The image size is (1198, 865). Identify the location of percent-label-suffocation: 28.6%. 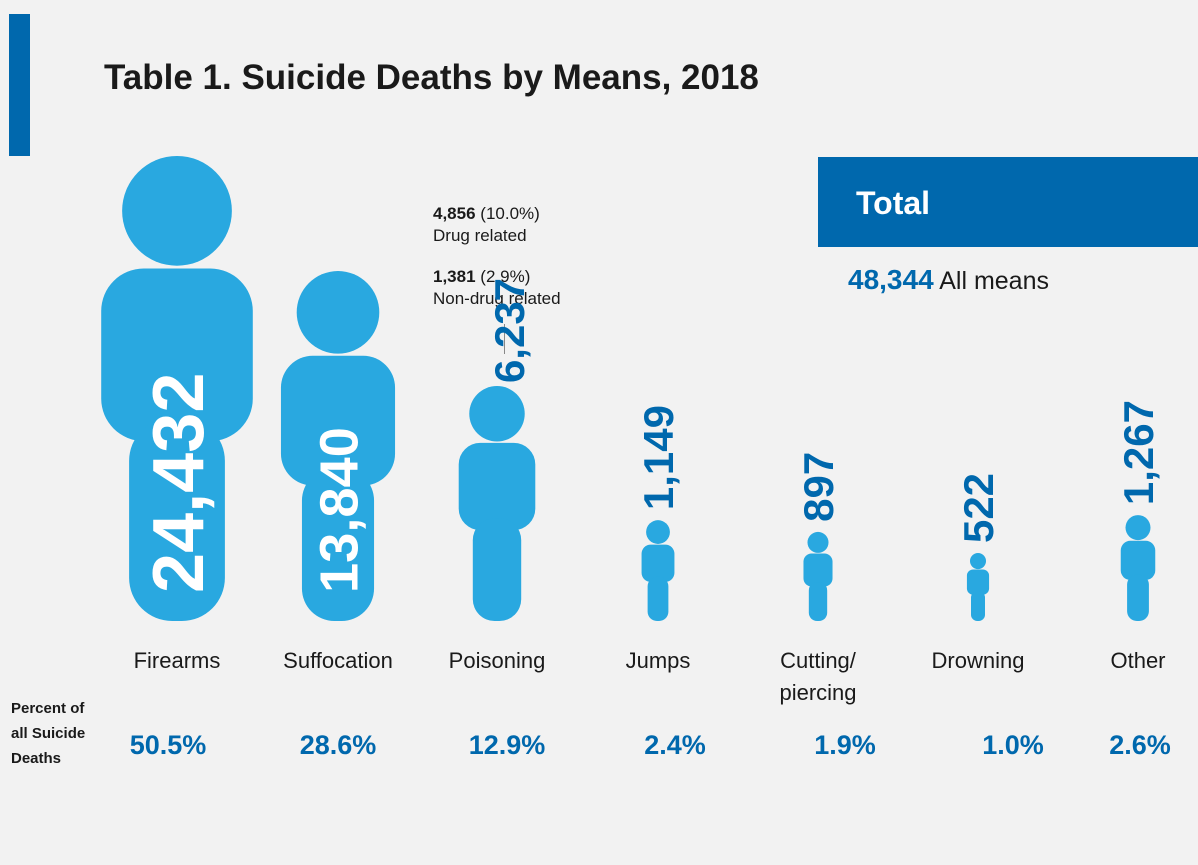
(338, 745).